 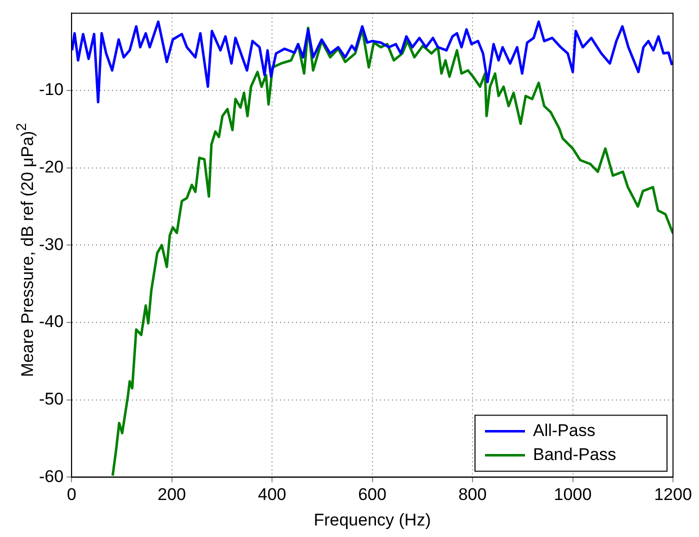 I want to click on y-tick-label: -10, so click(x=51, y=90).